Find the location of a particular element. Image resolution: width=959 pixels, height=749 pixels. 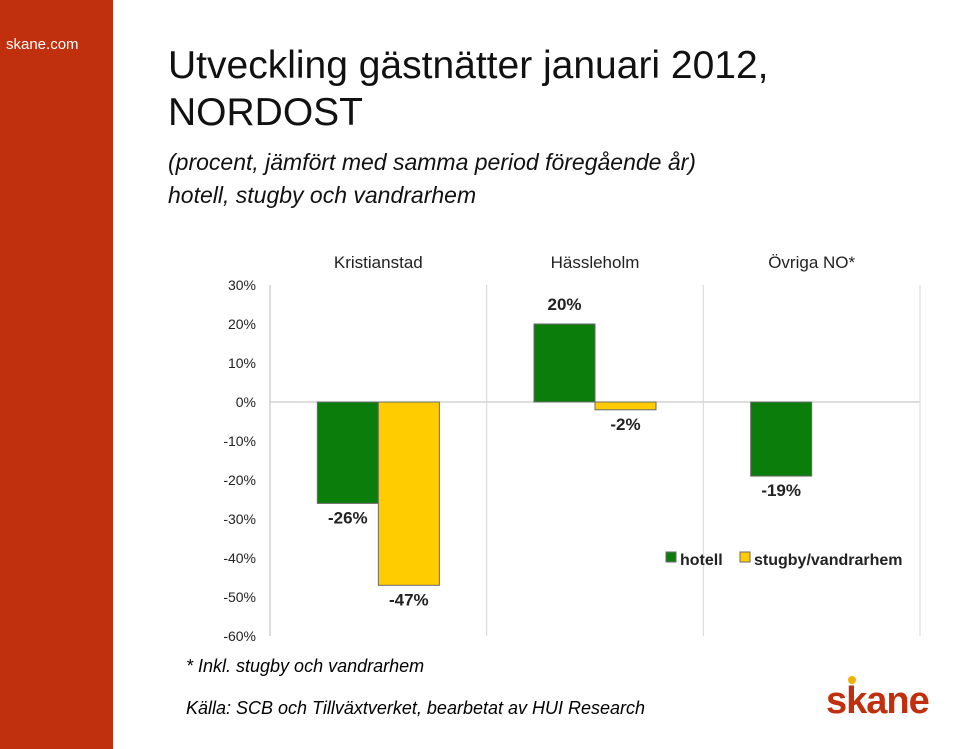

y-tick-label: 30% is located at coordinates (242, 285).